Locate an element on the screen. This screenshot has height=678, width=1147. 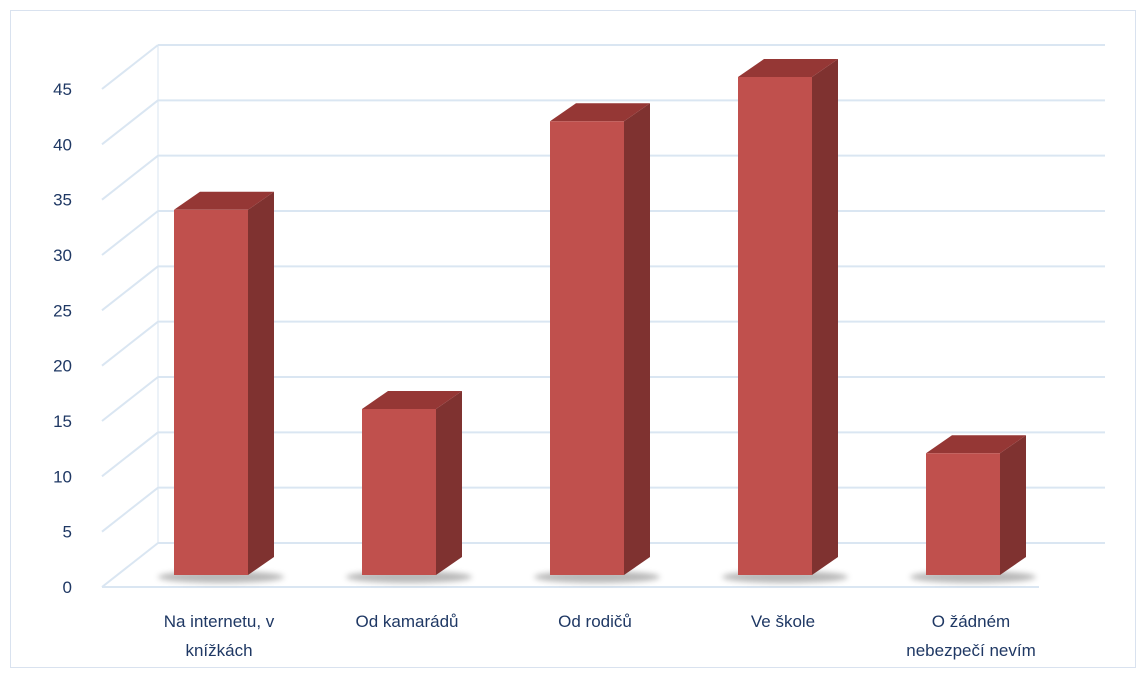
y-tick-label: 40 is located at coordinates (62, 144).